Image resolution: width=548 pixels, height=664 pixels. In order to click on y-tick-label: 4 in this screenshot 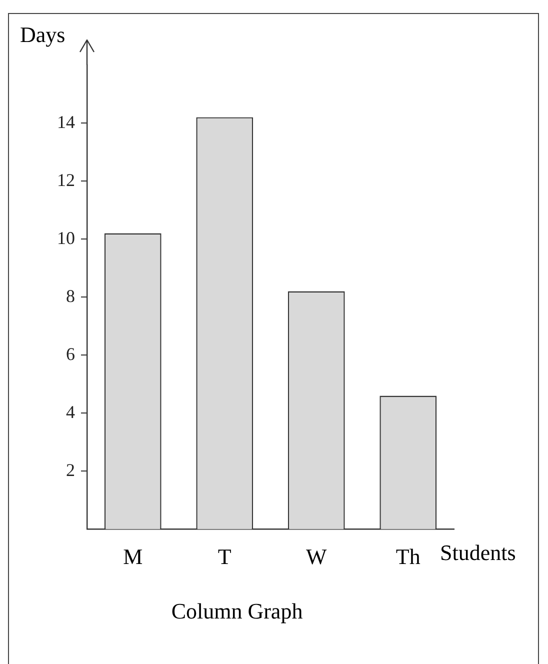, I will do `click(70, 412)`.